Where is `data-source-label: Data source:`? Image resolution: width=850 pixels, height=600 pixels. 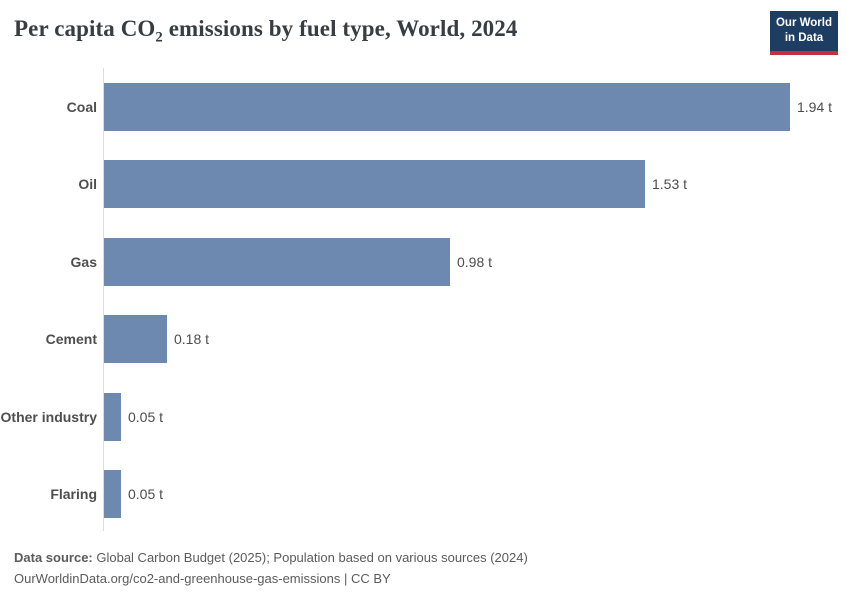
data-source-label: Data source: is located at coordinates (53, 557).